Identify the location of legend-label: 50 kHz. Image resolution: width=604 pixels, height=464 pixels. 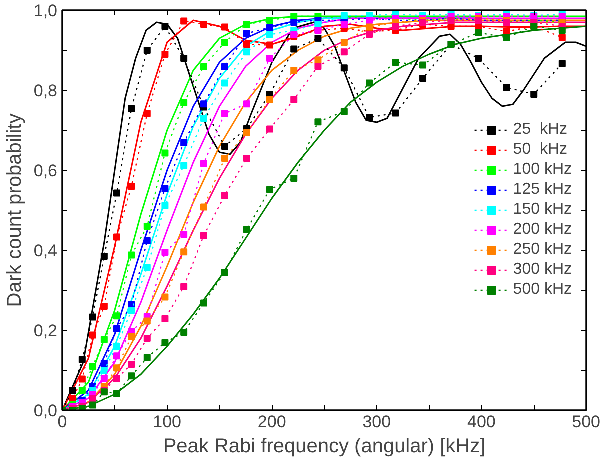
(540, 150).